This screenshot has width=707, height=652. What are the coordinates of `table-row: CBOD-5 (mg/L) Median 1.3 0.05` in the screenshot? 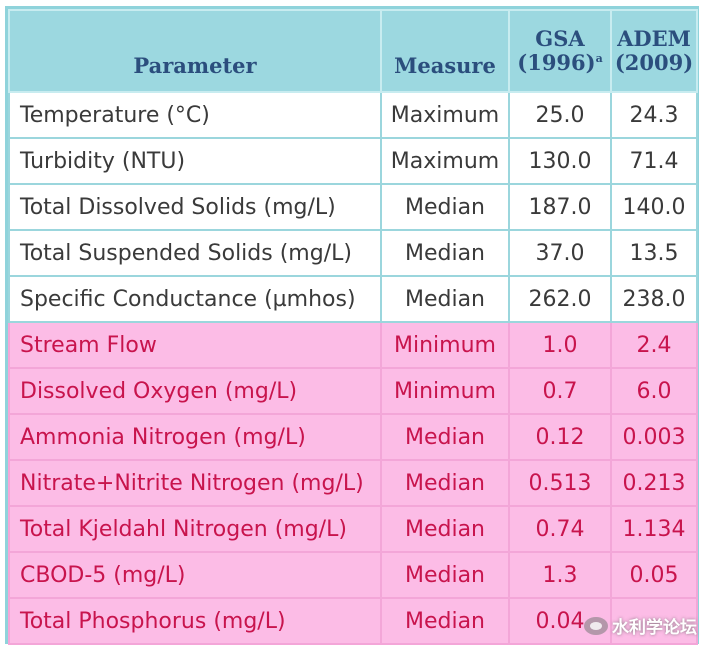 It's located at (353, 575).